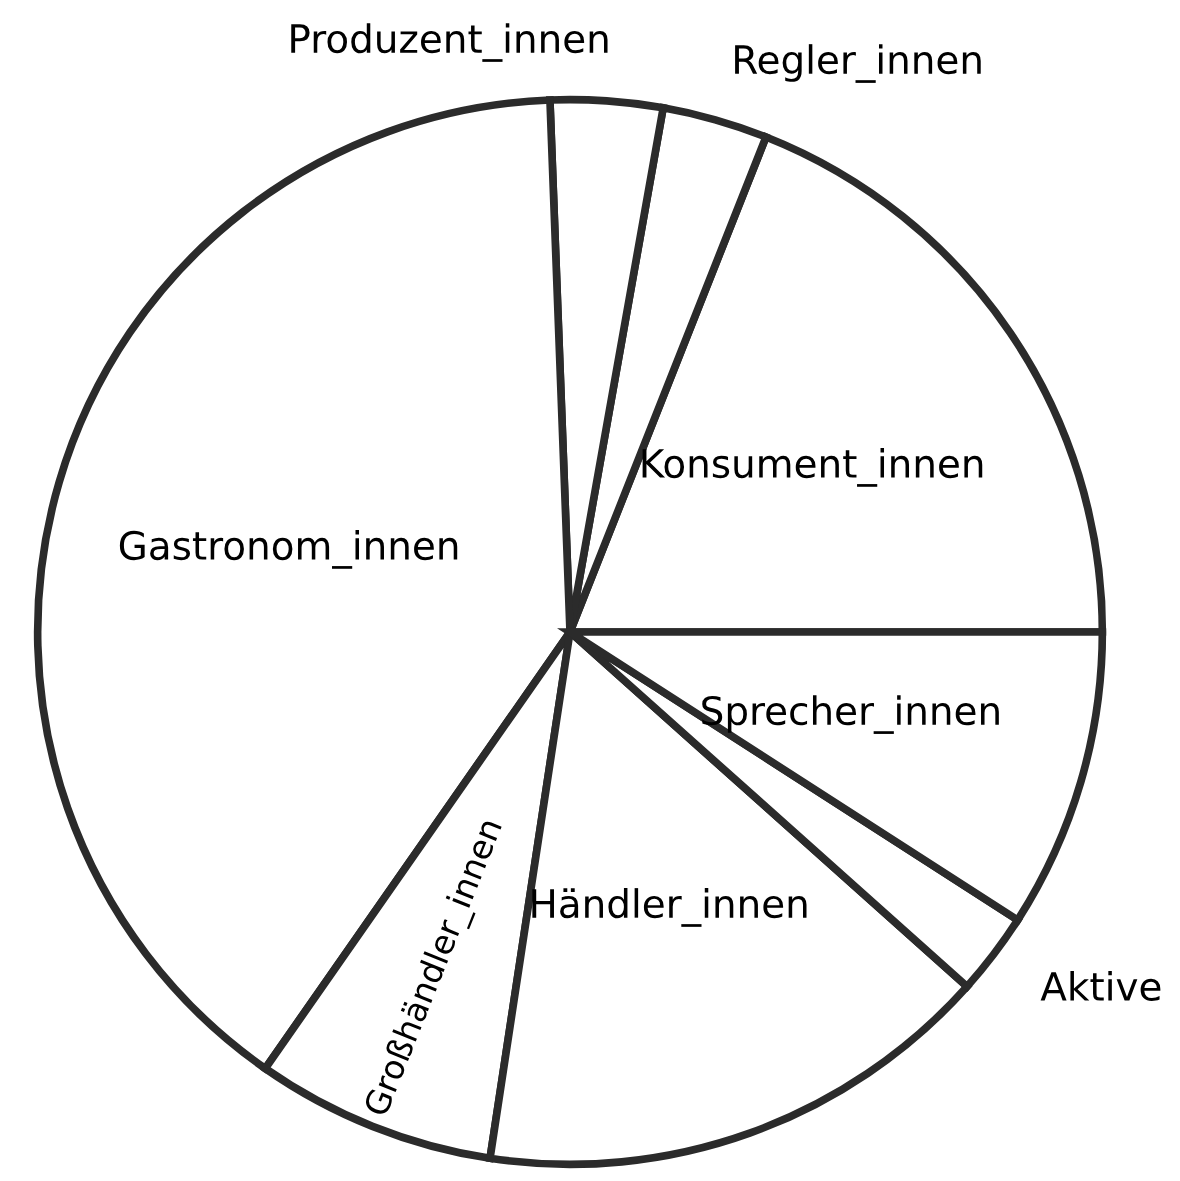  Describe the element at coordinates (669, 907) in the screenshot. I see `slice-label: Händler_innen` at that location.